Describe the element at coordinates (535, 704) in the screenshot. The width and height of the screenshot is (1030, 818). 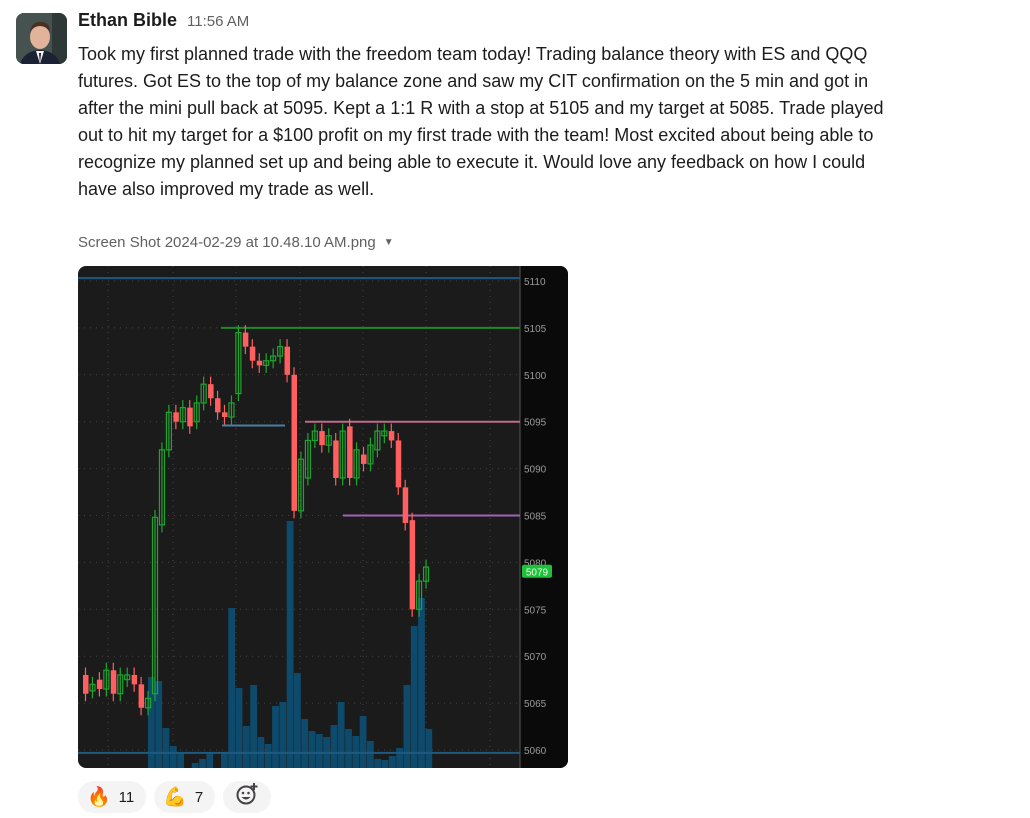
I see `price-tick-label: 5065` at that location.